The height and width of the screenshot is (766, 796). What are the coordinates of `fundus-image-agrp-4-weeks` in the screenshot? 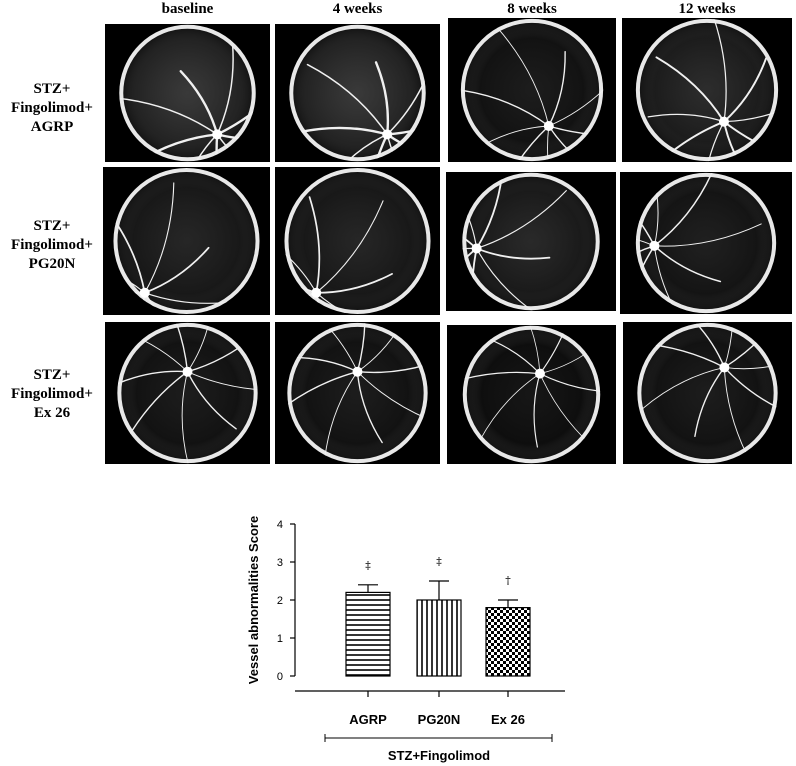 It's located at (357, 93).